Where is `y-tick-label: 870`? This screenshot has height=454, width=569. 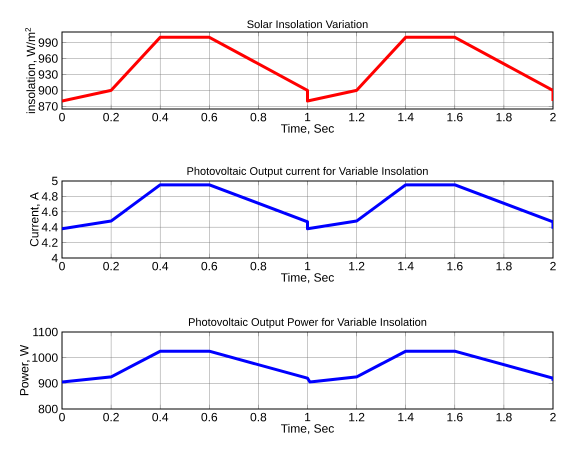 y-tick-label: 870 is located at coordinates (48, 106).